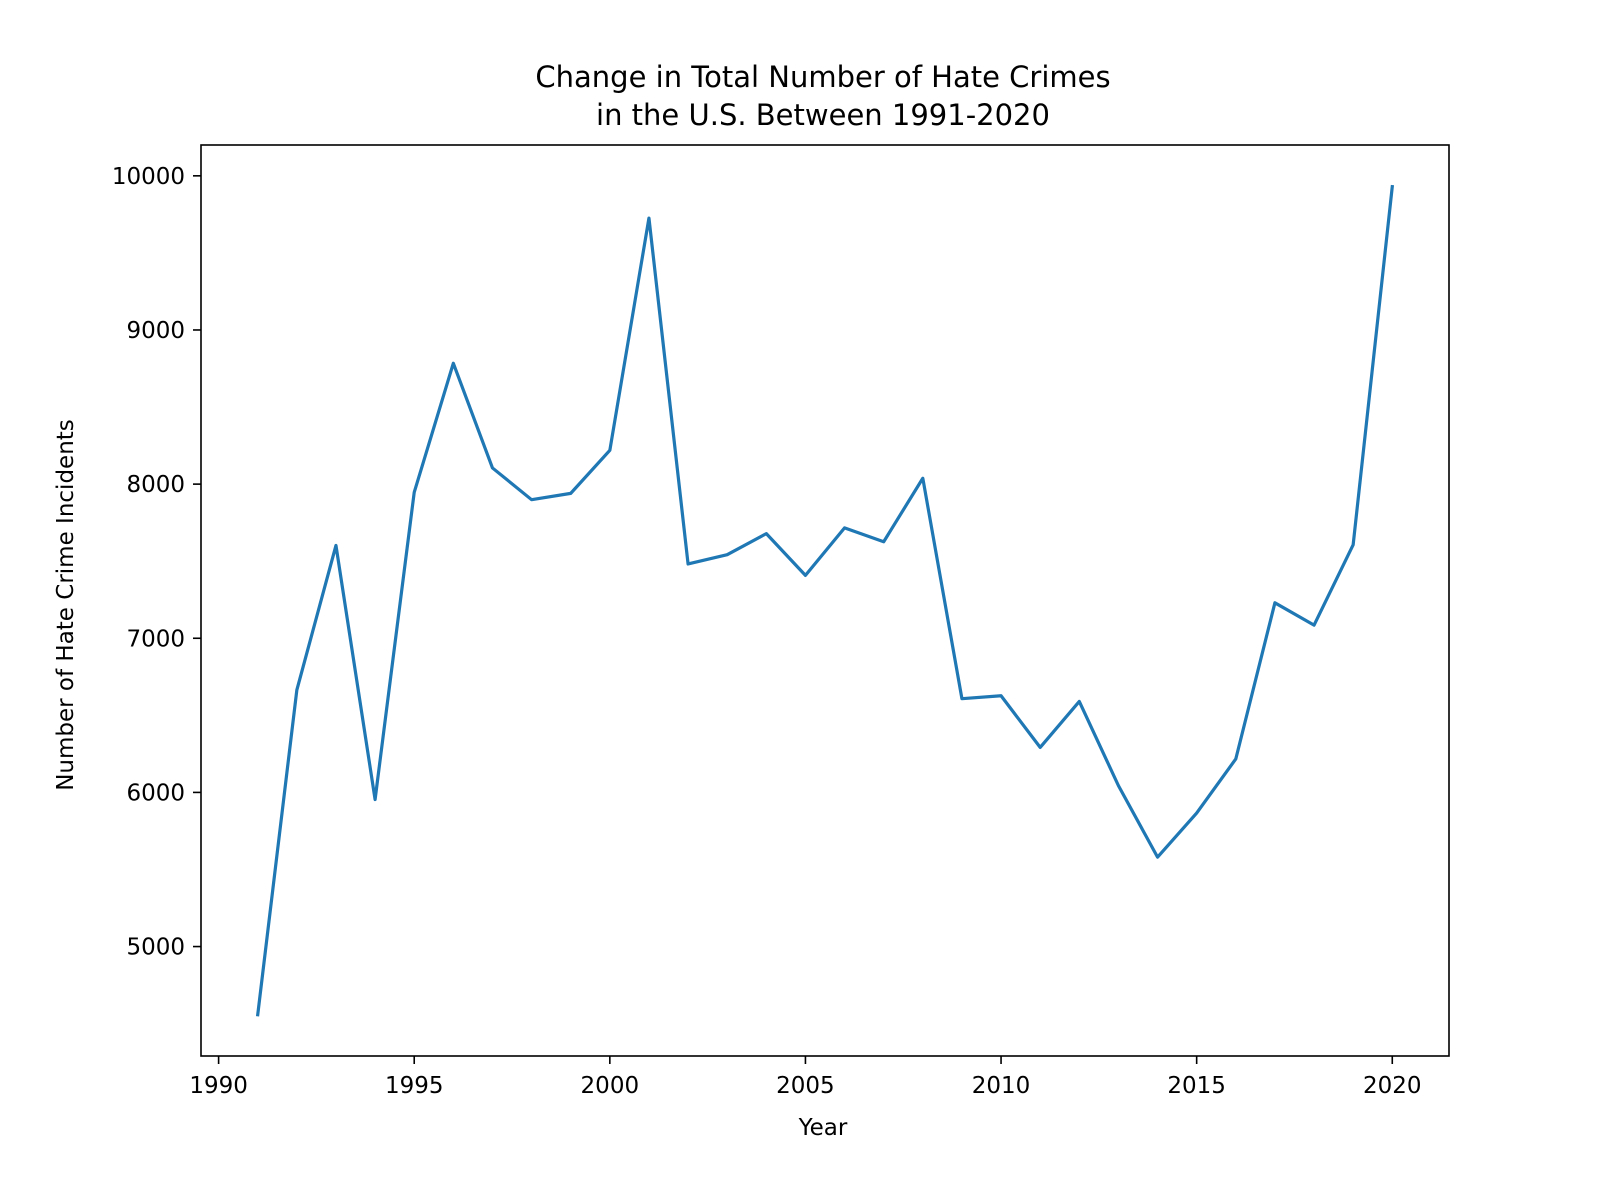  Describe the element at coordinates (155, 485) in the screenshot. I see `y-tick-label: 8000` at that location.